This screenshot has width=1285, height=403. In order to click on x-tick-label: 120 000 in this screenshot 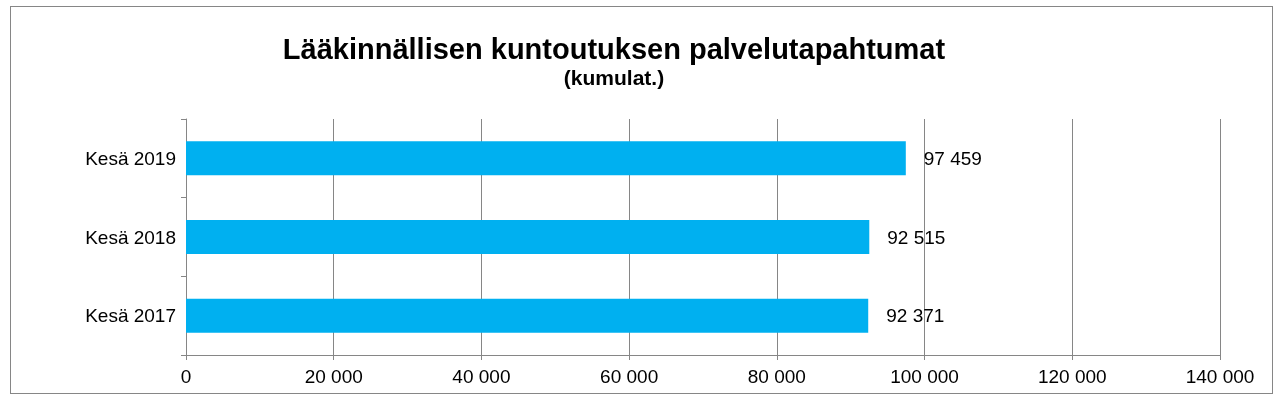, I will do `click(1072, 376)`.